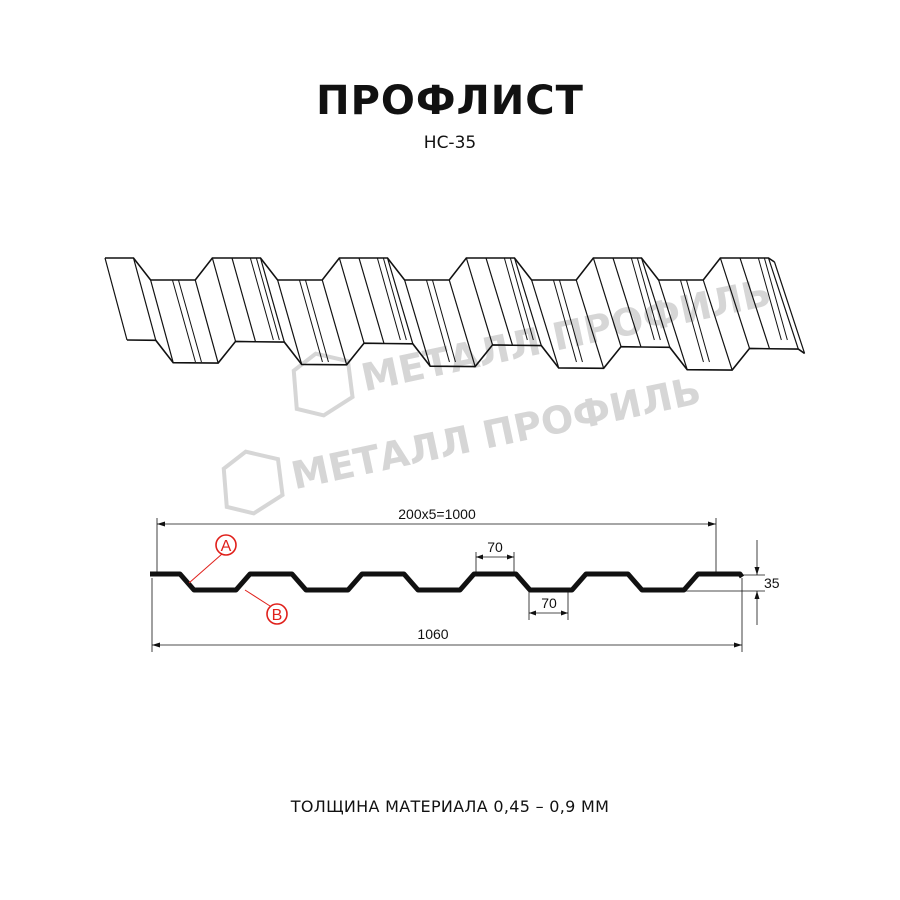 The width and height of the screenshot is (900, 900). Describe the element at coordinates (450, 806) in the screenshot. I see `material-thickness-note: ТОЛЩИНА МАТЕРИАЛА 0,45 – 0,9 ММ` at that location.